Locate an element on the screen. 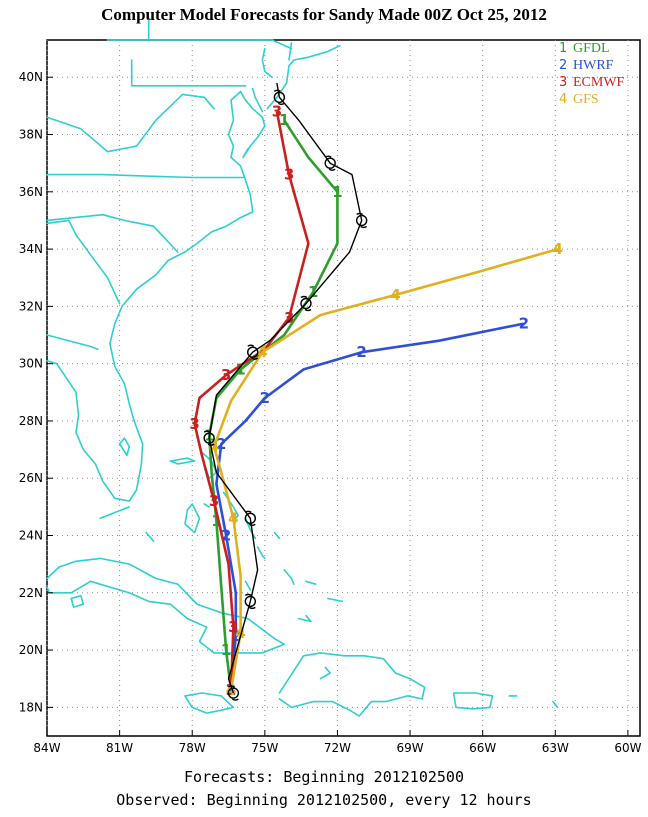  footer-forecasts: Forecasts: Beginning 2012102500 is located at coordinates (324, 777).